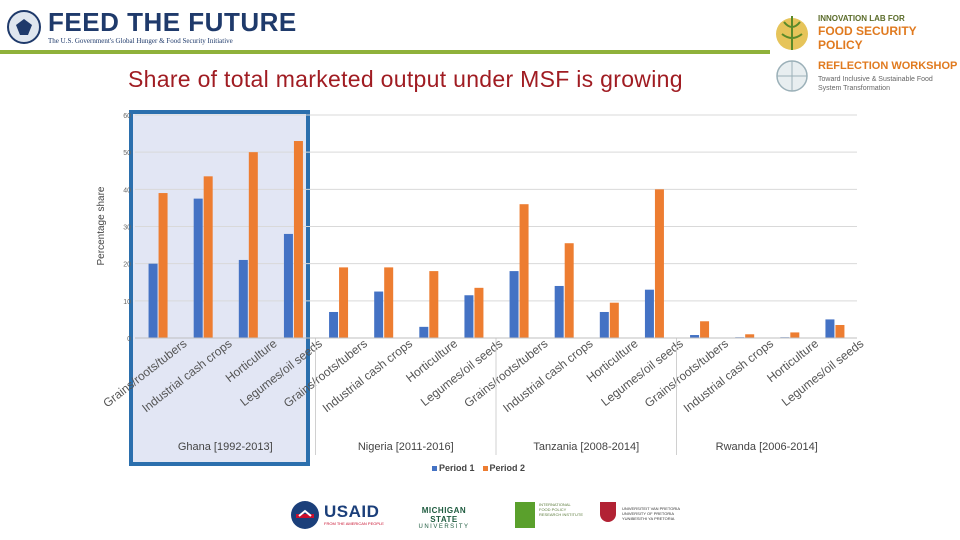  What do you see at coordinates (424, 332) in the screenshot?
I see `bar-1-2-period1` at bounding box center [424, 332].